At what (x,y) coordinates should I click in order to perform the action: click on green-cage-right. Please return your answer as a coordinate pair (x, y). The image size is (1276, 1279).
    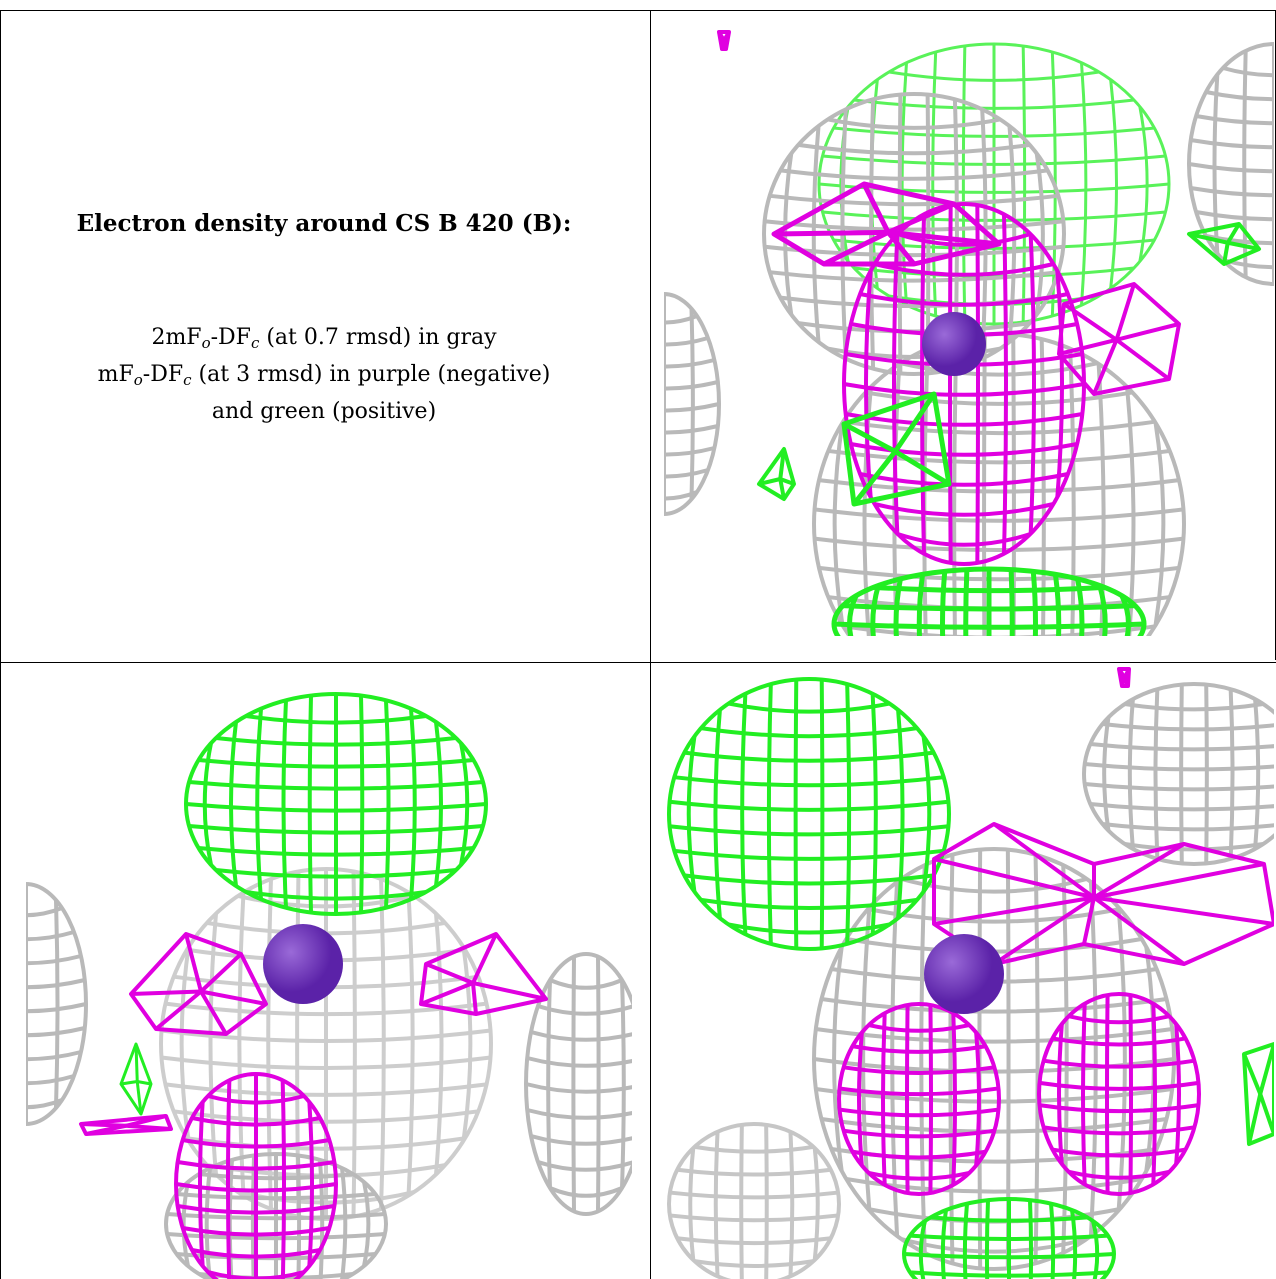
    Looking at the image, I should click on (1258, 1094).